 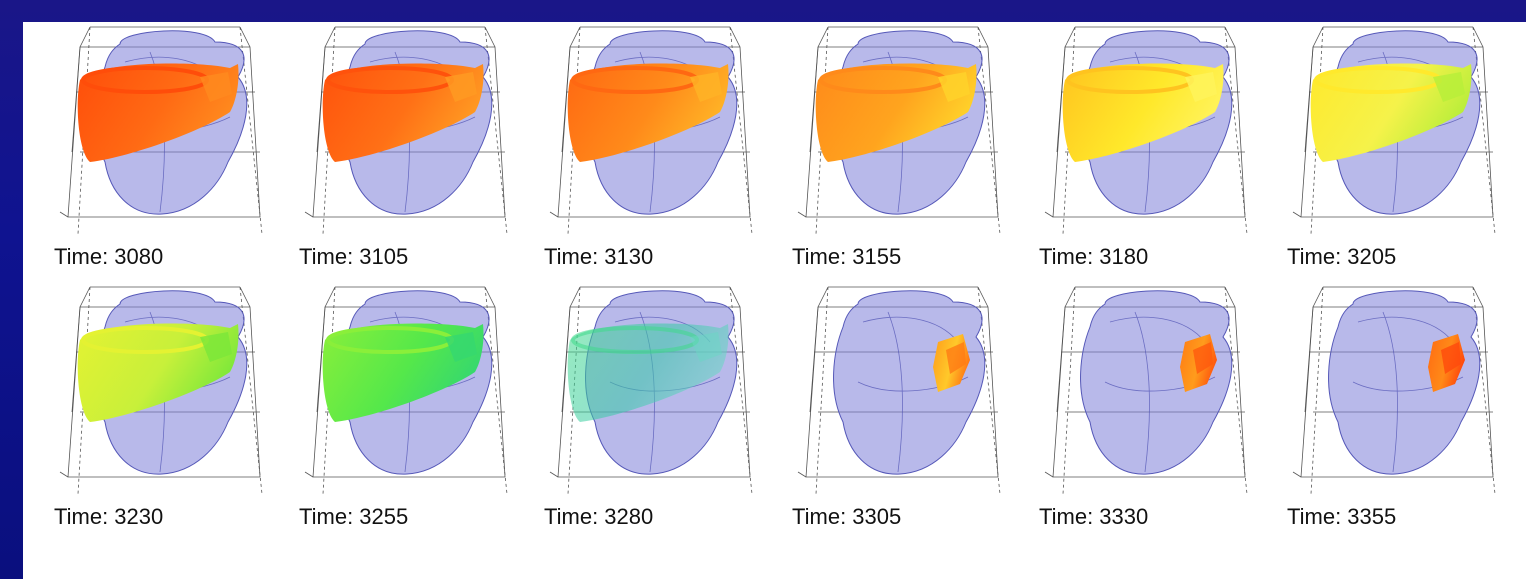 I want to click on heart-frame-5: Time: 3180, so click(x=1150, y=147).